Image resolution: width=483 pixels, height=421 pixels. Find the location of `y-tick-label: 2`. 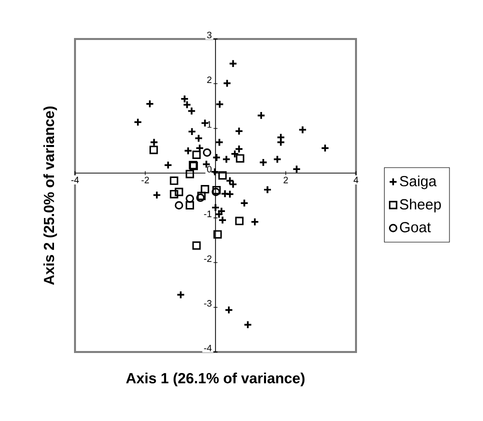

y-tick-label: 2 is located at coordinates (209, 79).